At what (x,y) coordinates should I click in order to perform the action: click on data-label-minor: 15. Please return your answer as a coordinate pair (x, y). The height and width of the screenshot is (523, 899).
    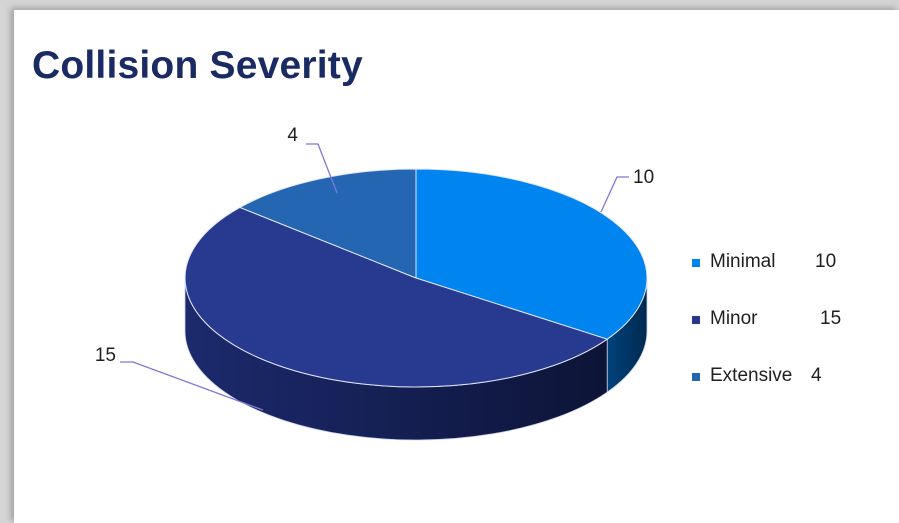
    Looking at the image, I should click on (105, 355).